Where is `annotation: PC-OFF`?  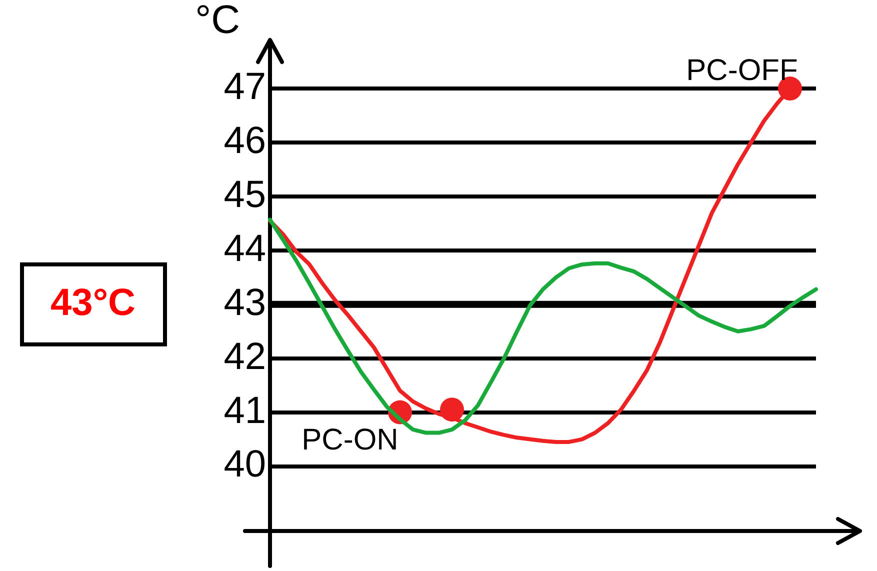 annotation: PC-OFF is located at coordinates (742, 70).